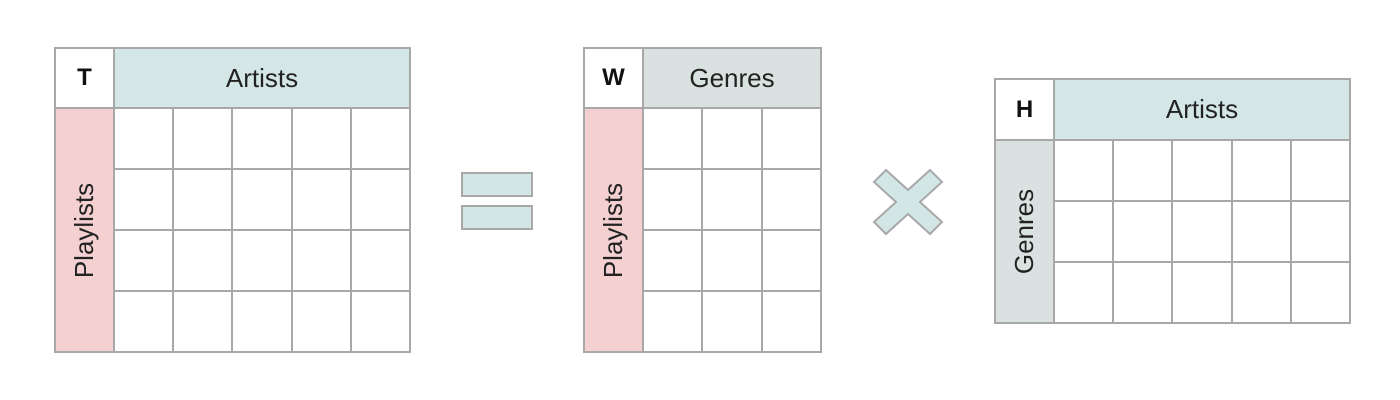 The width and height of the screenshot is (1400, 400). What do you see at coordinates (1202, 109) in the screenshot?
I see `matrix-h-column-header: Artists` at bounding box center [1202, 109].